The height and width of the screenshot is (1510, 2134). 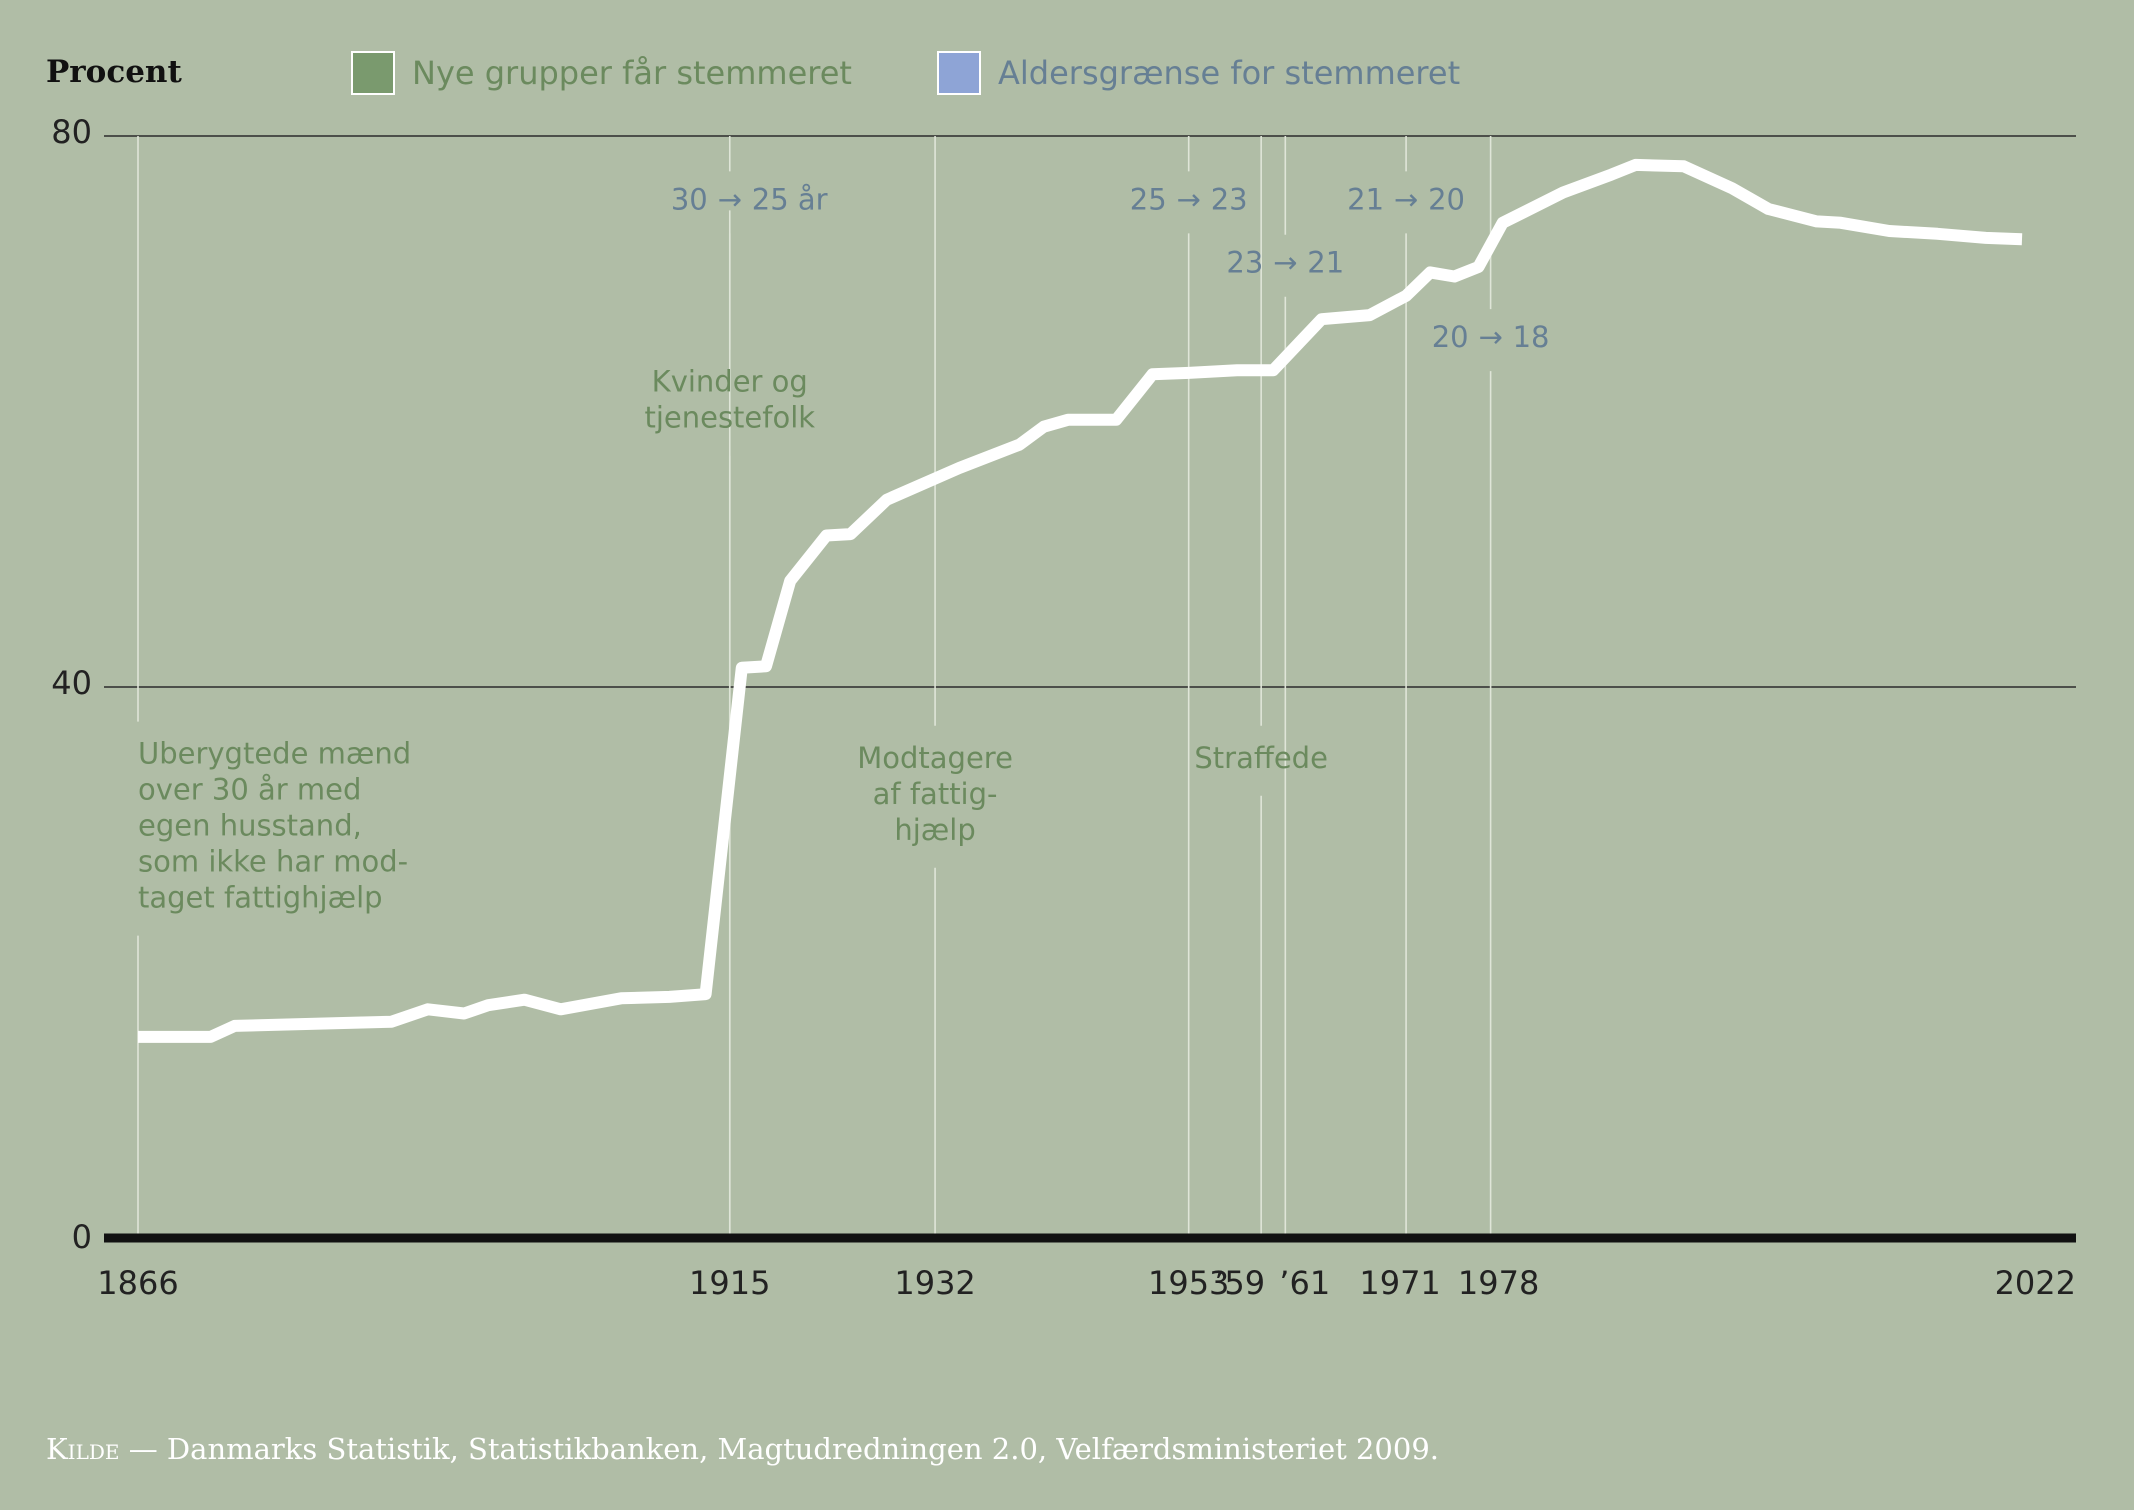 I want to click on age-change-label-1953: 25 → 23, so click(x=1189, y=199).